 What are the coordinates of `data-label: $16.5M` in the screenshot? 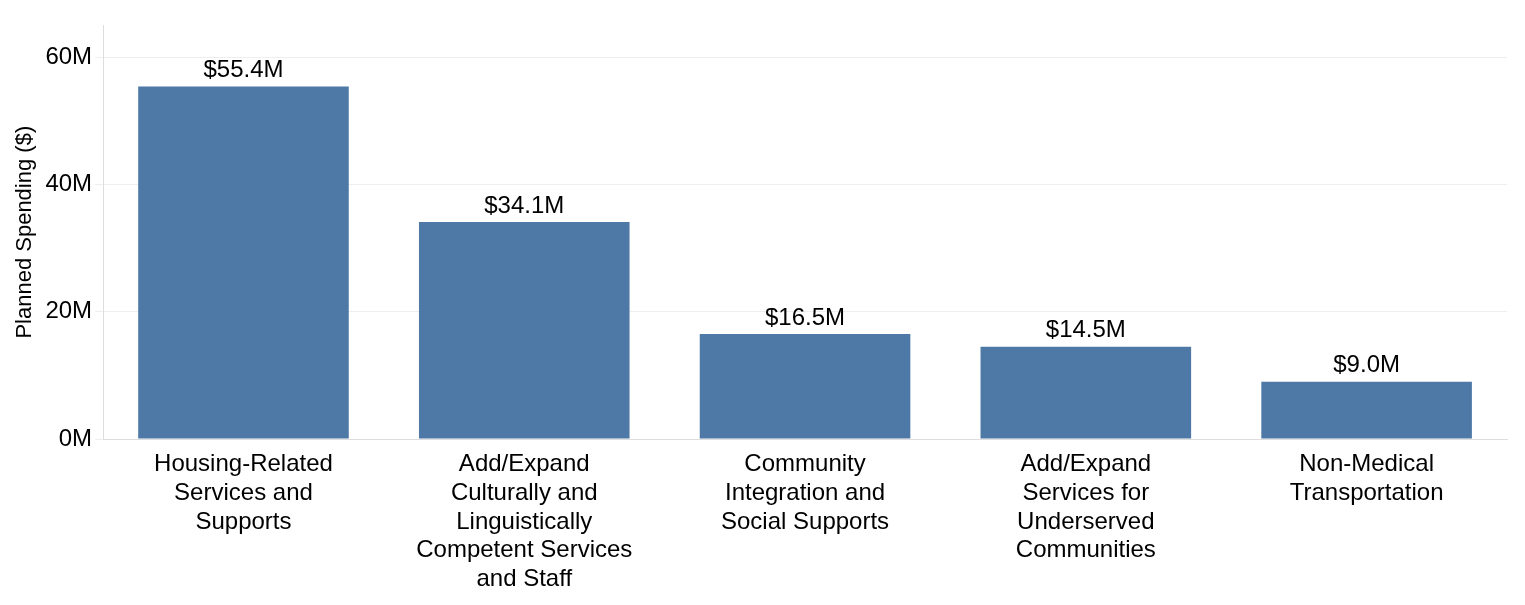 It's located at (805, 316).